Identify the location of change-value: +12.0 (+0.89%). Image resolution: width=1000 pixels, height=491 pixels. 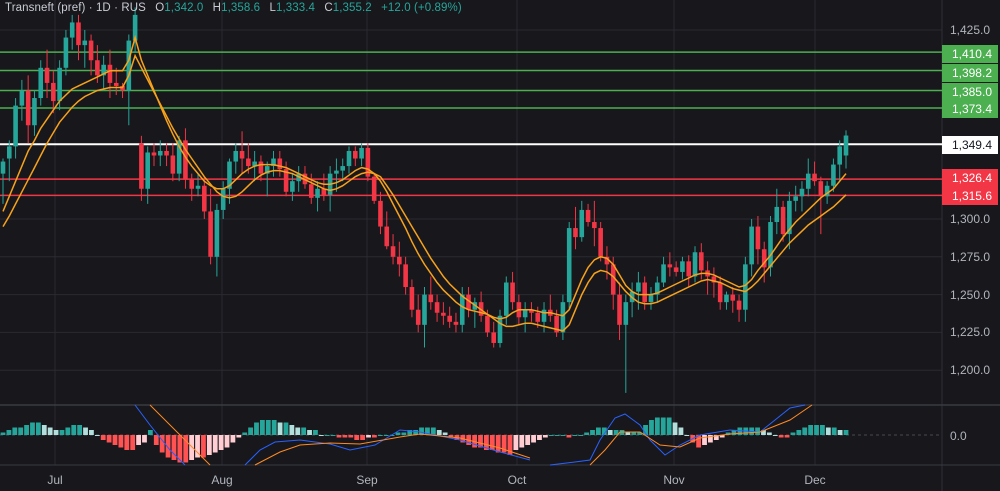
(421, 8).